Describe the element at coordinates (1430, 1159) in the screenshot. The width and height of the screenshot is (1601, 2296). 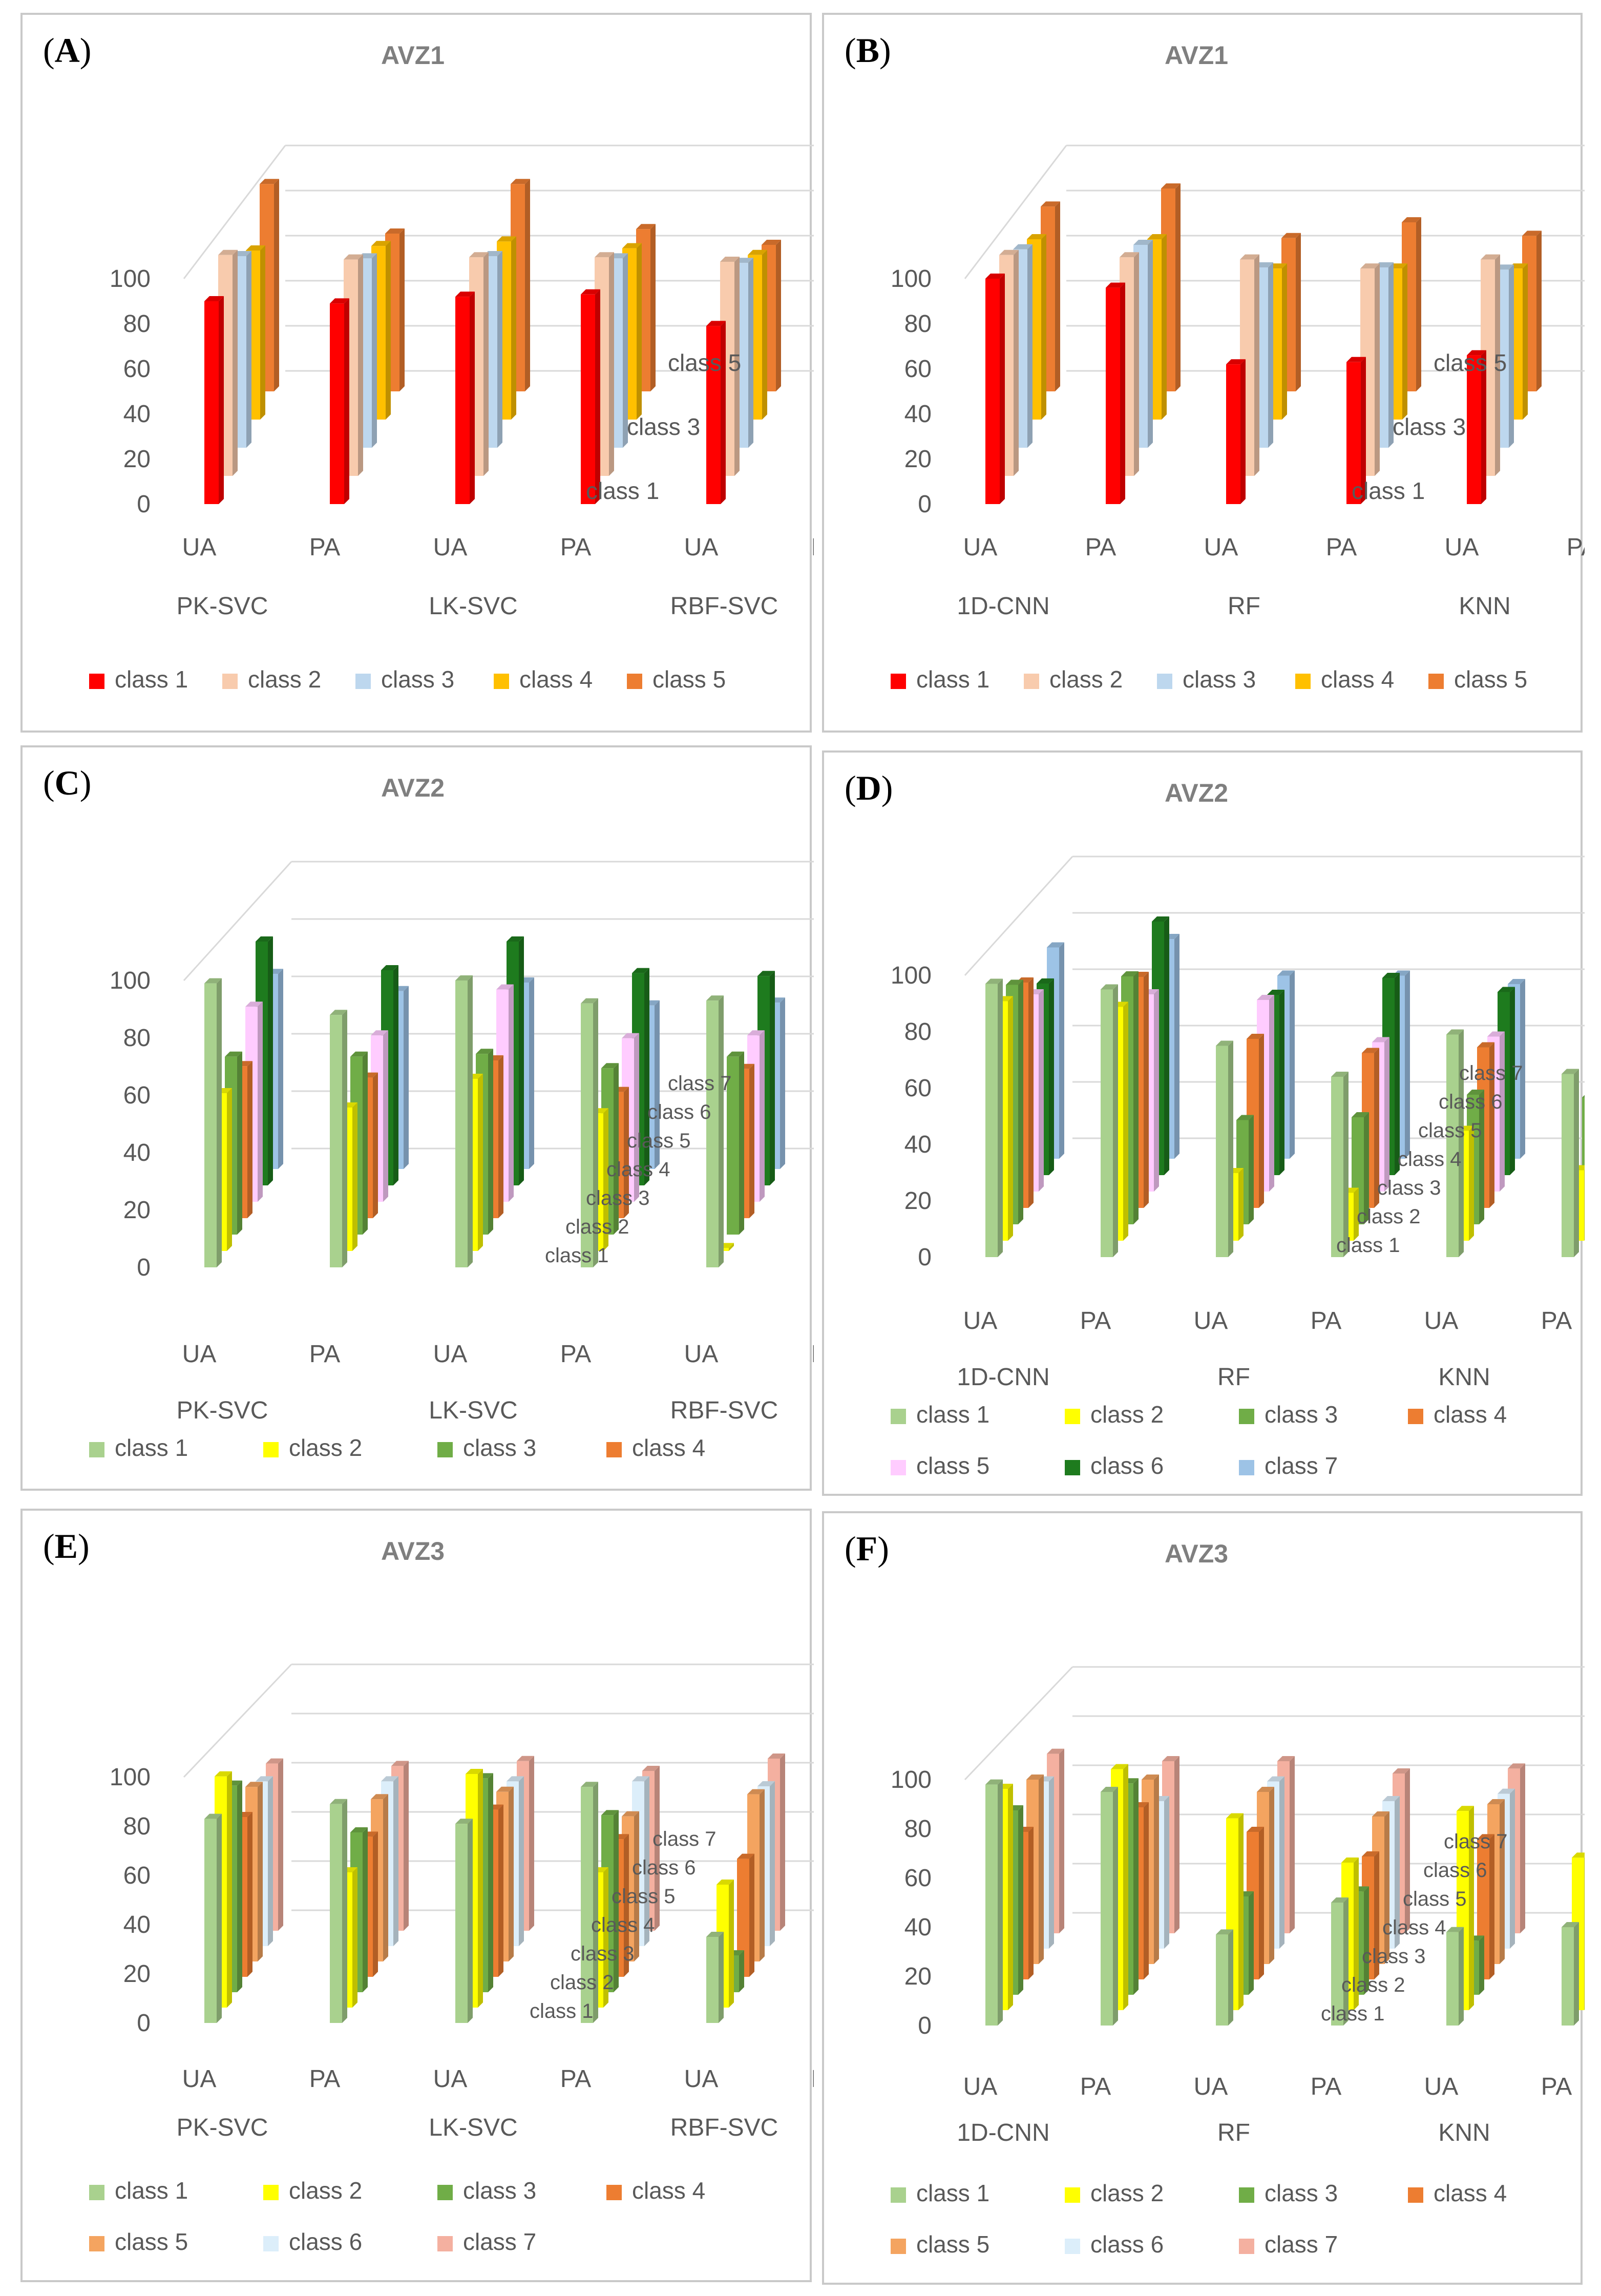
I see `depth-axis-label: class 4` at that location.